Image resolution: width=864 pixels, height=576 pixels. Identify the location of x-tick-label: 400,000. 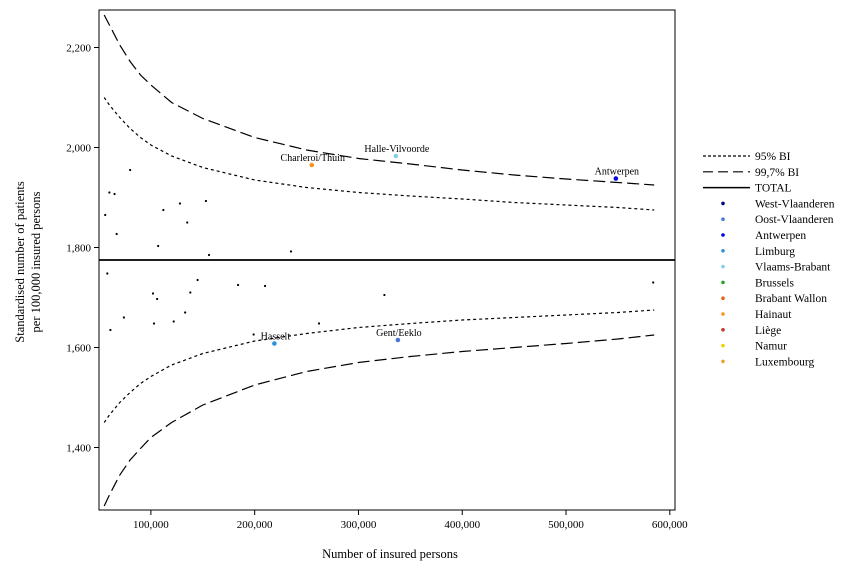
(462, 525).